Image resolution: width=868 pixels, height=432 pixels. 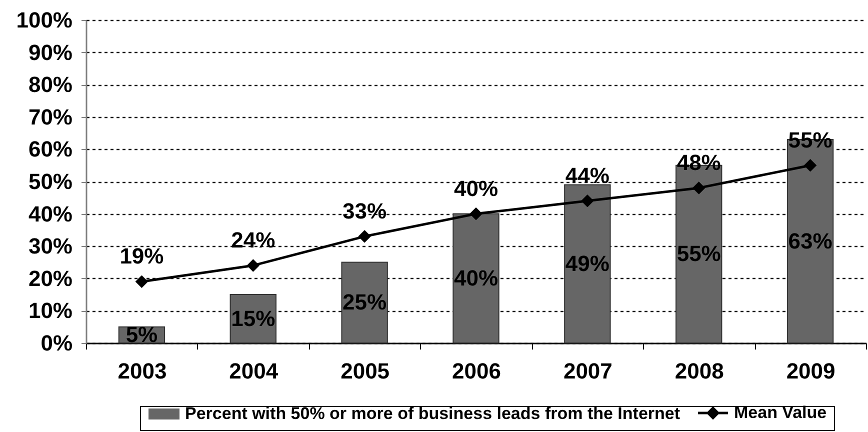 What do you see at coordinates (50, 117) in the screenshot?
I see `y-tick-label: 70%` at bounding box center [50, 117].